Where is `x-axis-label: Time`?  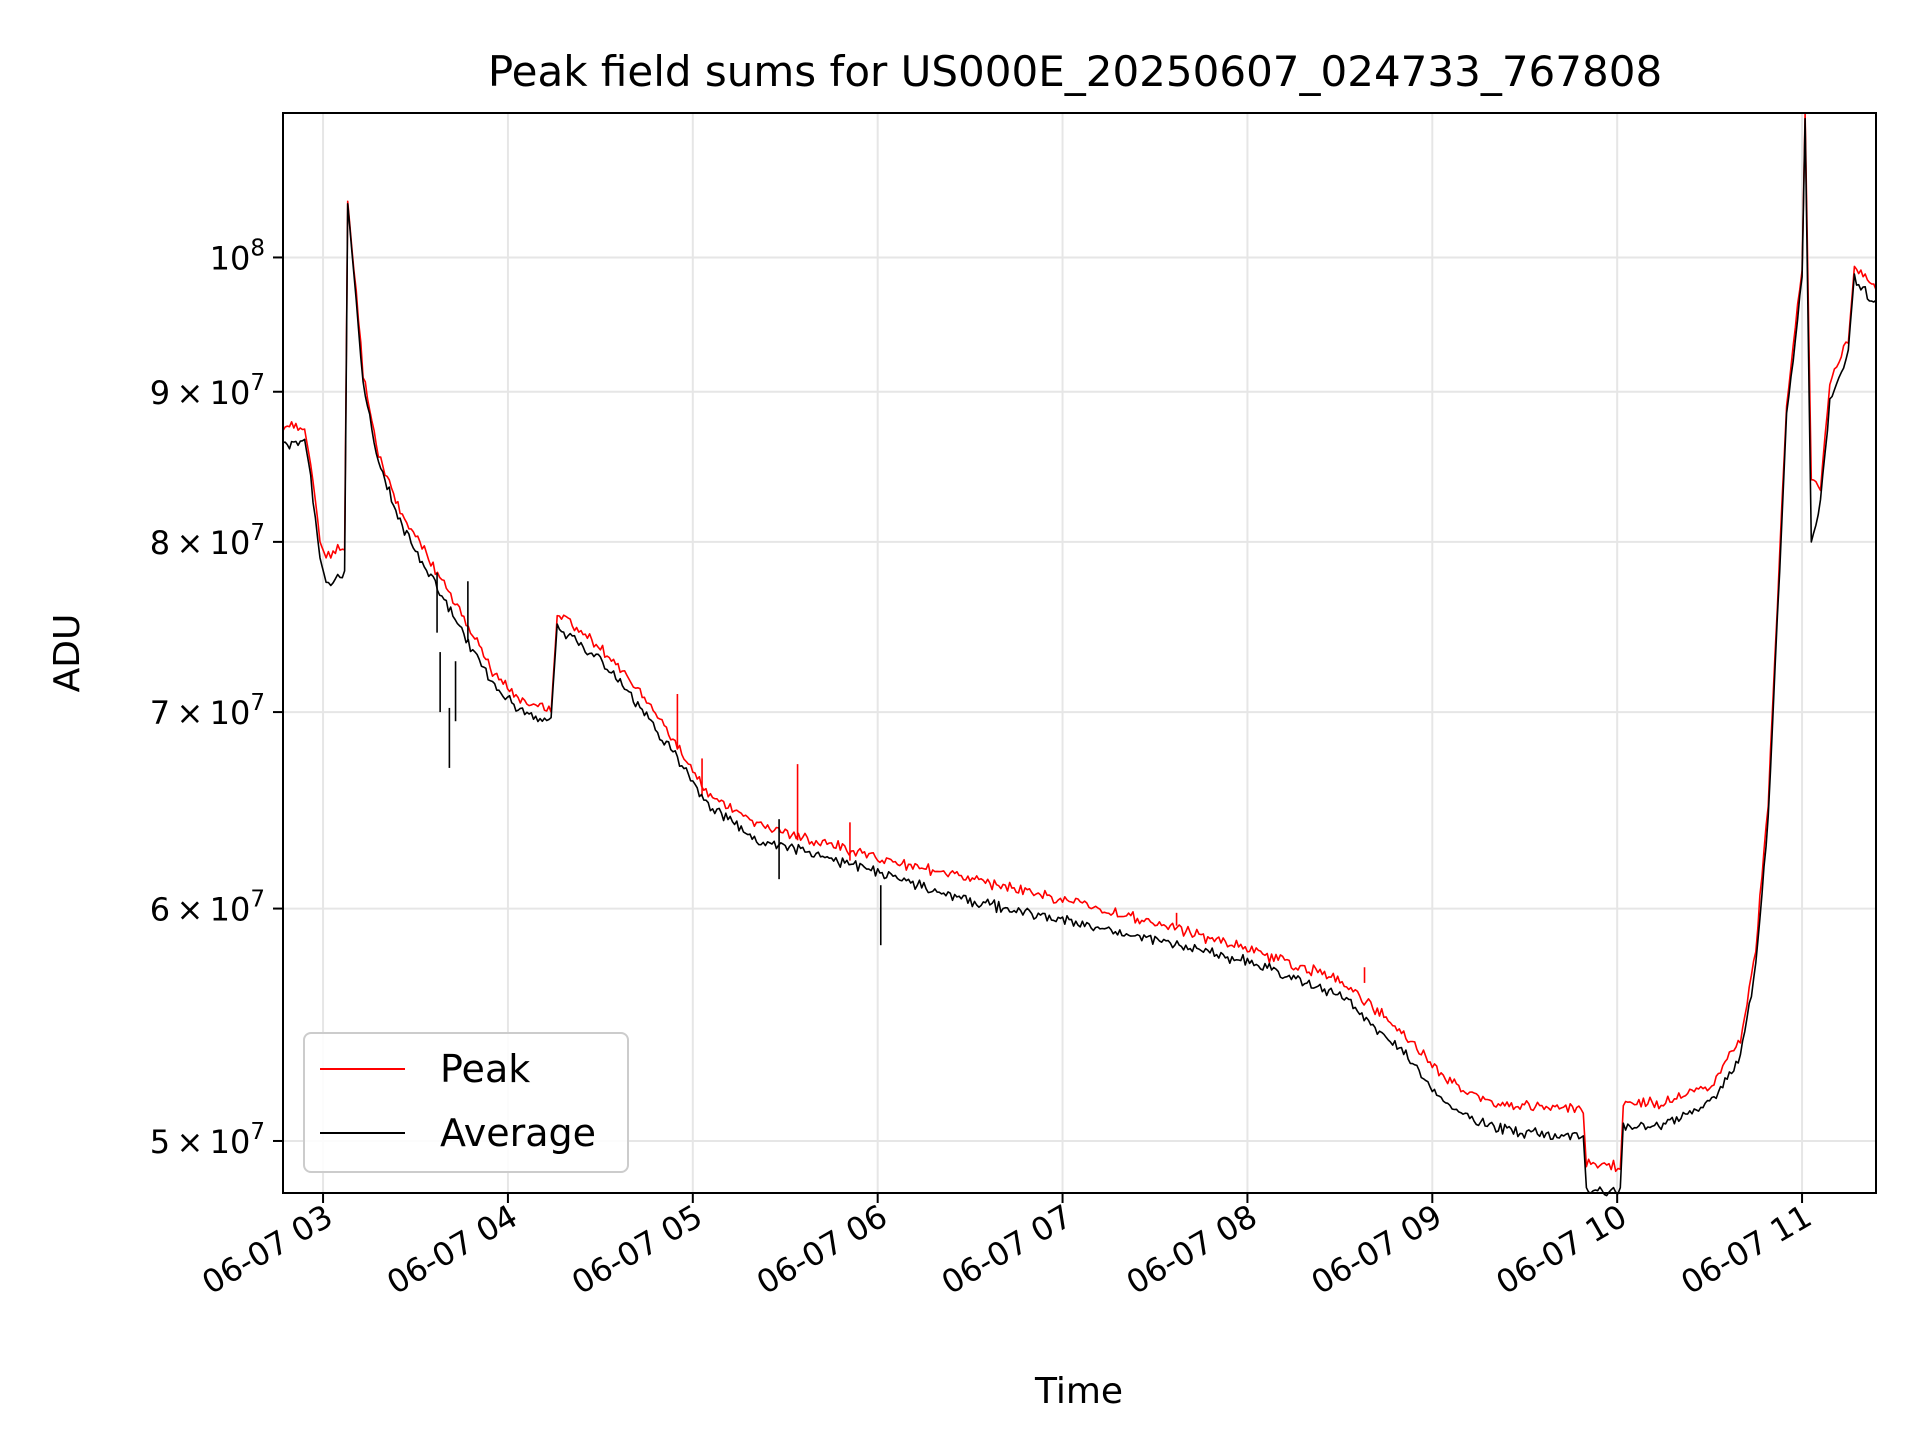 x-axis-label: Time is located at coordinates (1078, 1391).